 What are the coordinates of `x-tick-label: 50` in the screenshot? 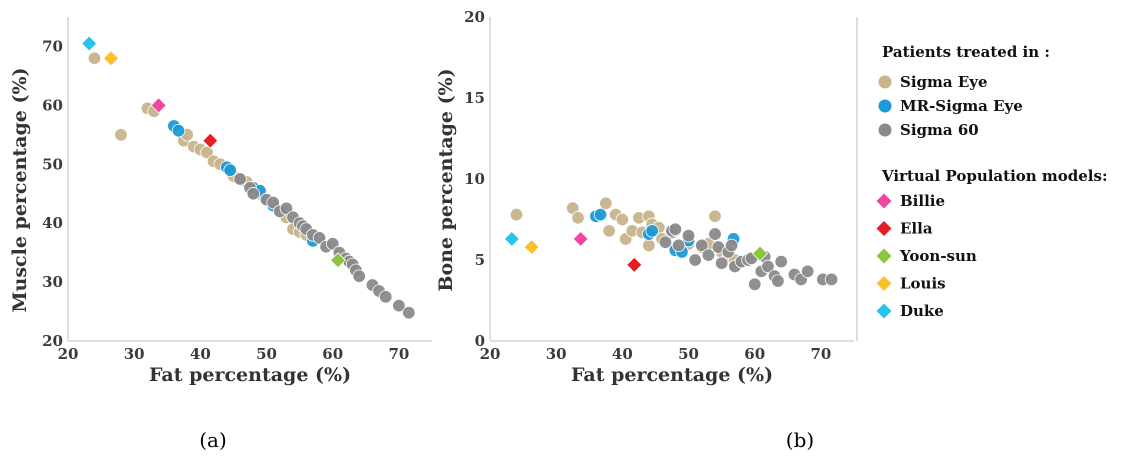 It's located at (688, 354).